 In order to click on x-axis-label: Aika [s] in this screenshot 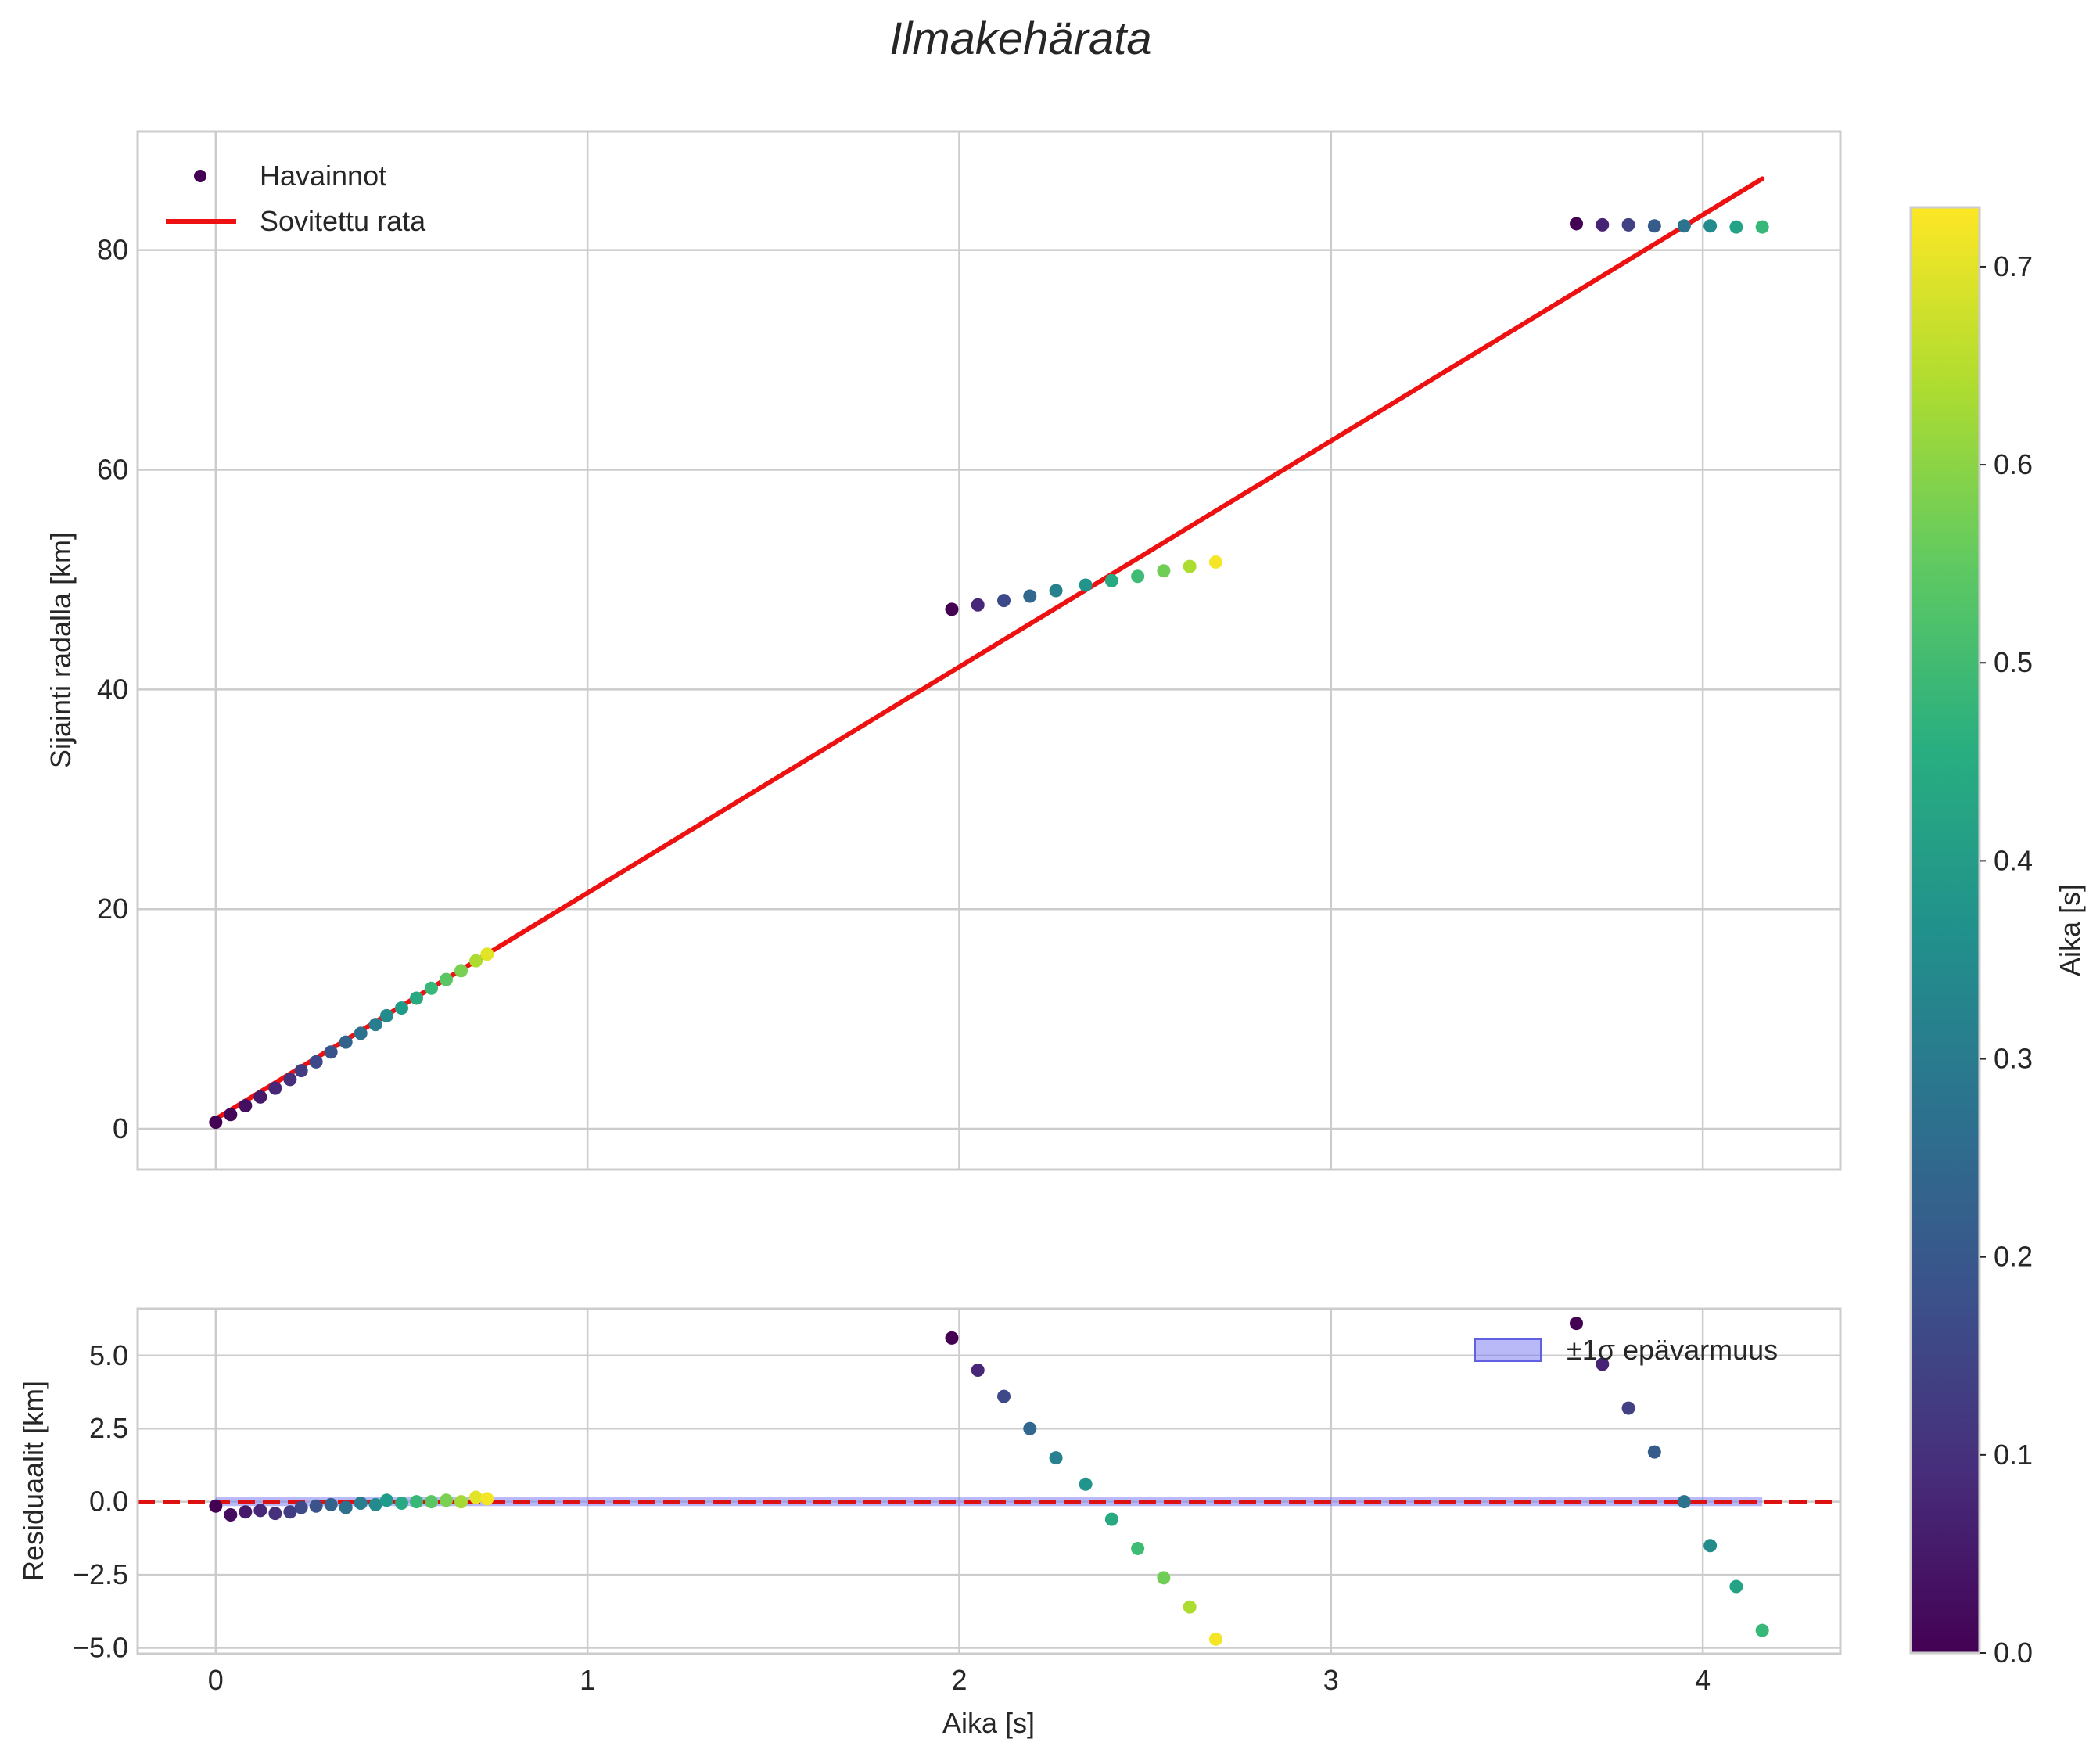, I will do `click(988, 1723)`.